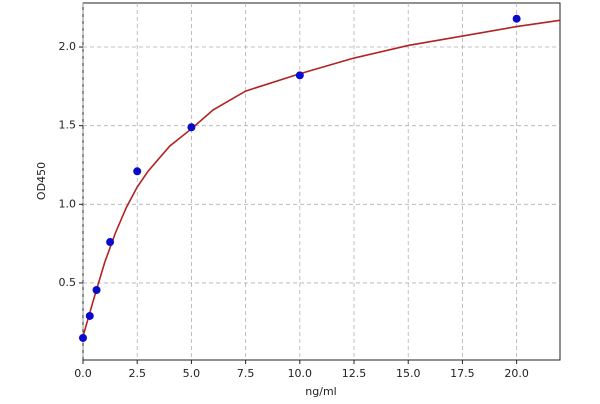  Describe the element at coordinates (68, 46) in the screenshot. I see `y-tick-label: 2.0` at that location.